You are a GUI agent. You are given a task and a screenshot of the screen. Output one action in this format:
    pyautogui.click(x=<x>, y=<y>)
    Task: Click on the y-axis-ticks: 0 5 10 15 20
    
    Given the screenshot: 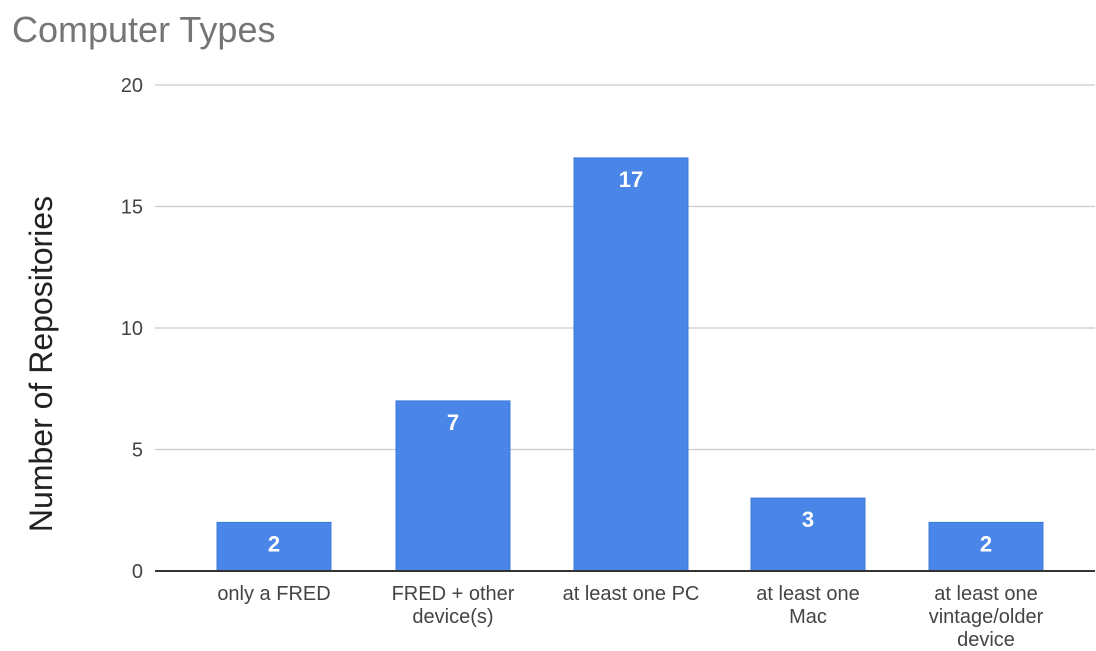 What is the action you would take?
    pyautogui.click(x=132, y=329)
    